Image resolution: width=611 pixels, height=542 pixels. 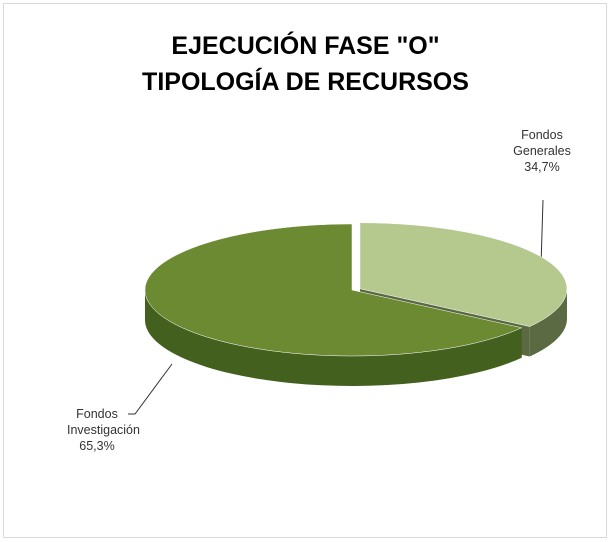 I want to click on chart-title: EJECUCIÓN FASE "O", so click(x=305, y=46).